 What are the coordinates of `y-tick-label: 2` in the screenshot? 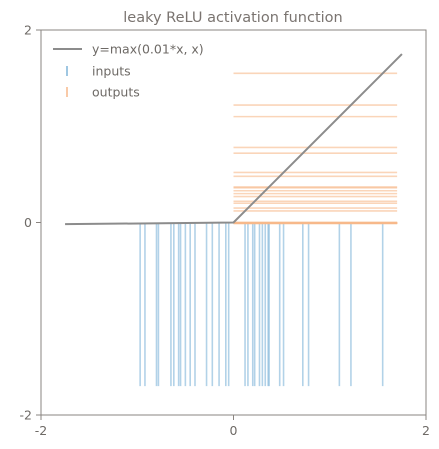 It's located at (28, 30).